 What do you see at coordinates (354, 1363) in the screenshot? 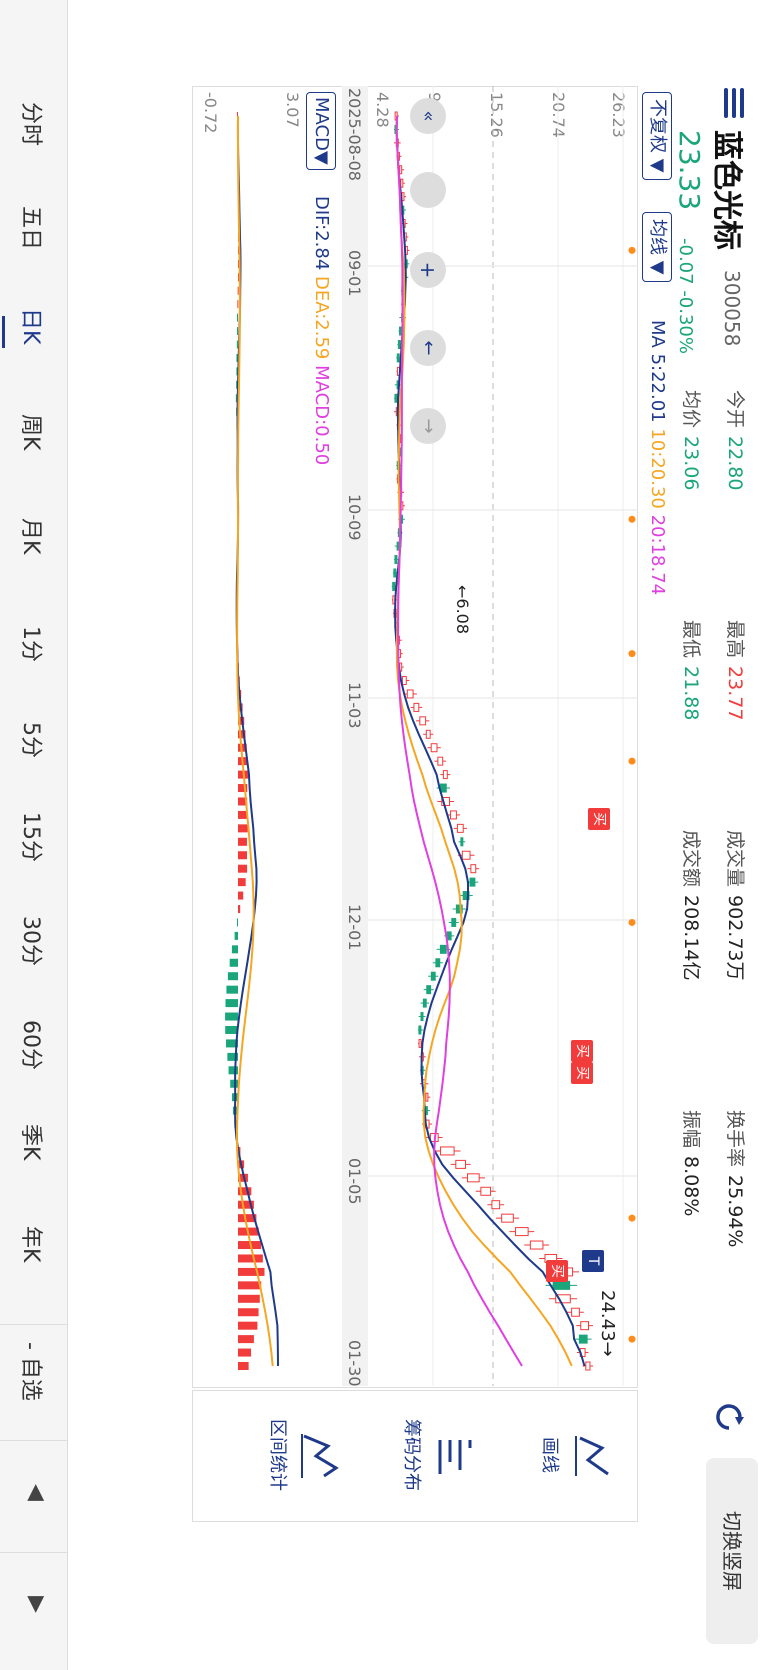
I see `x-label: 01-30` at bounding box center [354, 1363].